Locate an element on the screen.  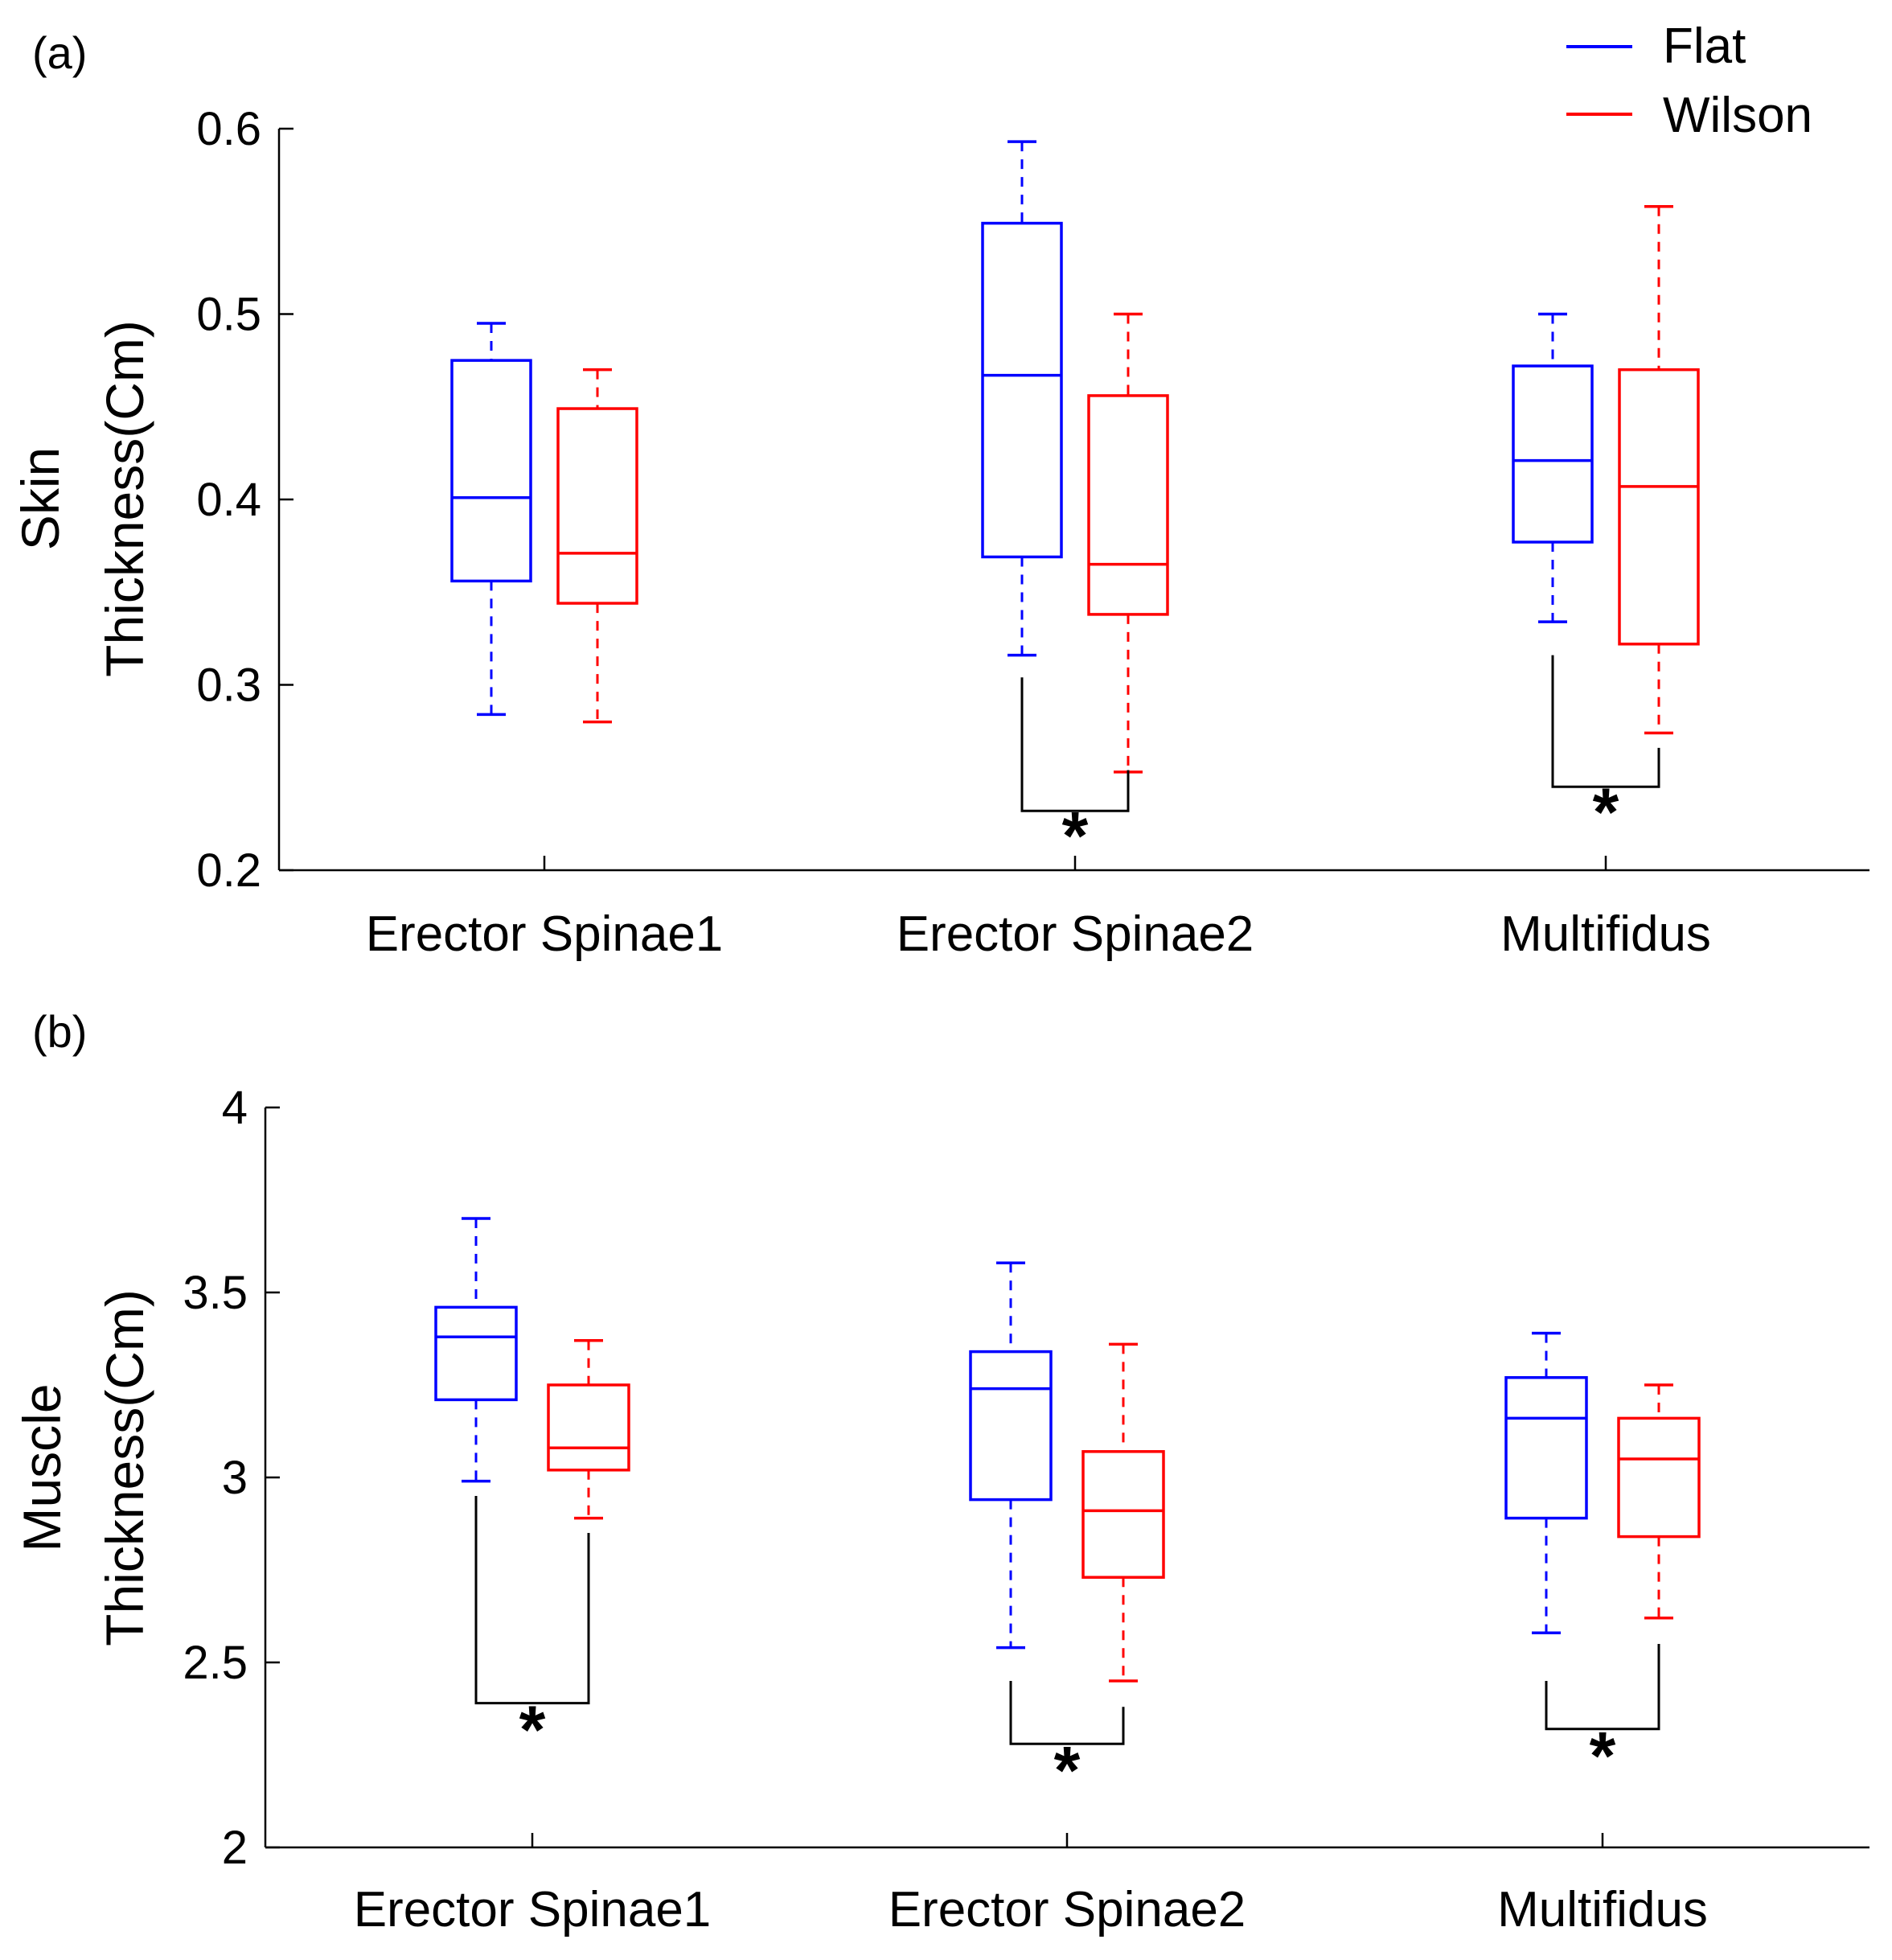
y-axis-label-line1: Muscle is located at coordinates (42, 1467).